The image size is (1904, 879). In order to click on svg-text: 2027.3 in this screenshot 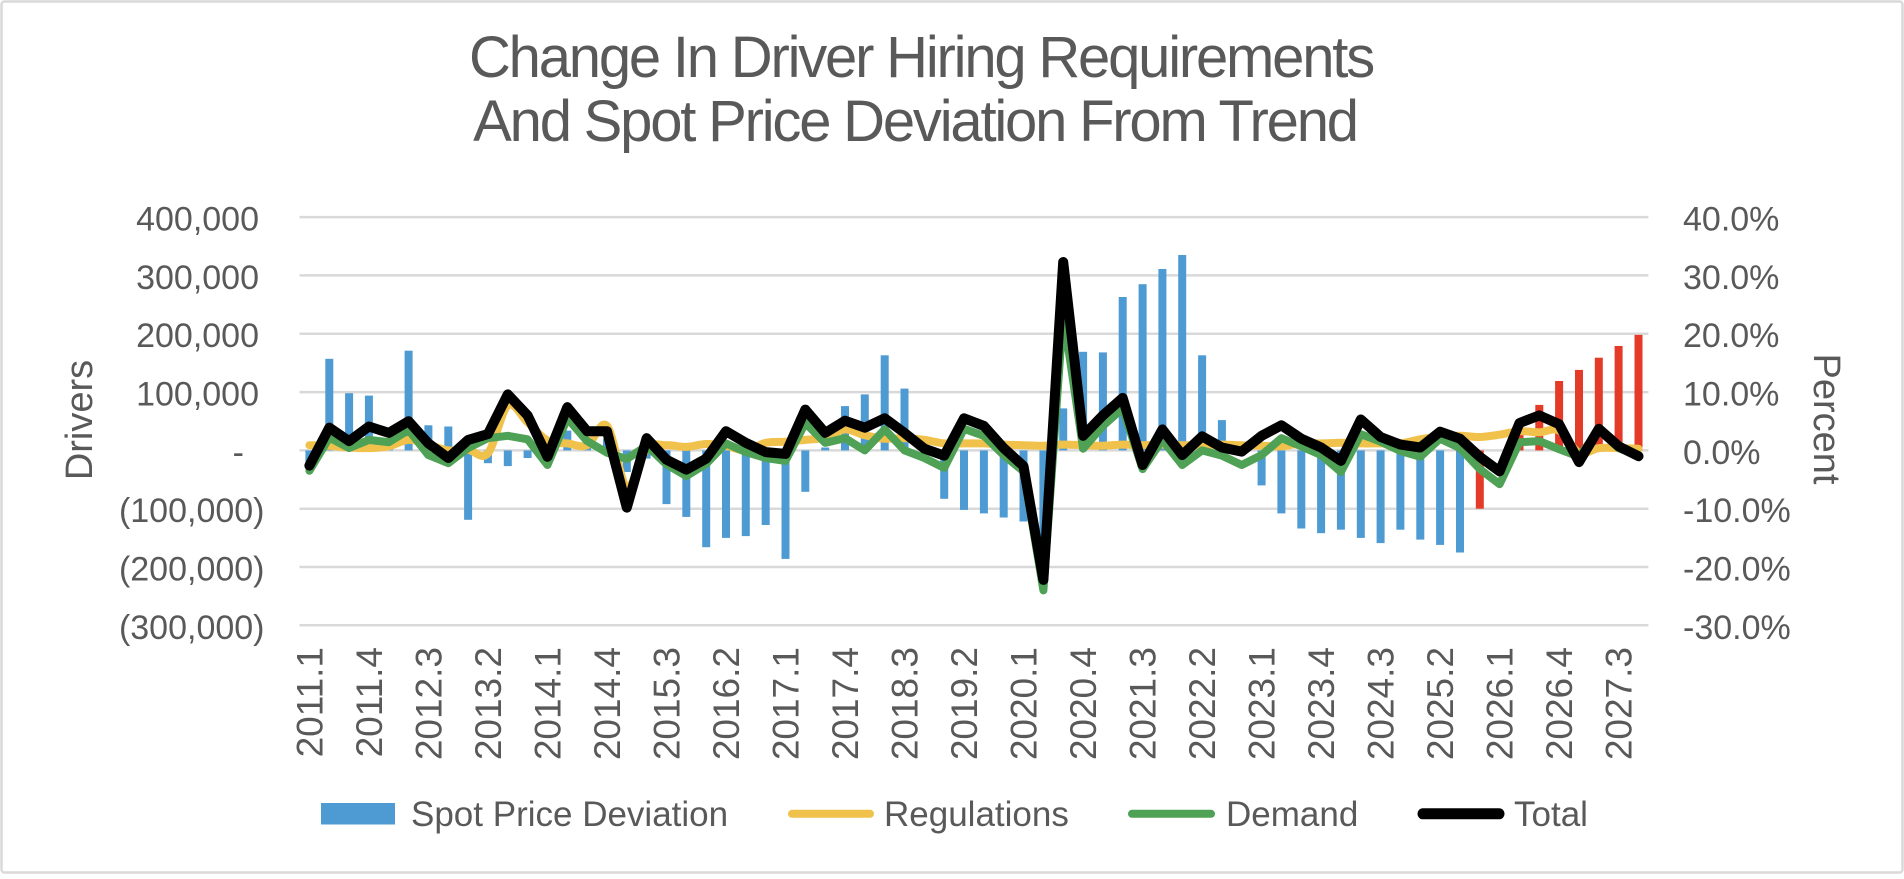, I will do `click(1619, 703)`.